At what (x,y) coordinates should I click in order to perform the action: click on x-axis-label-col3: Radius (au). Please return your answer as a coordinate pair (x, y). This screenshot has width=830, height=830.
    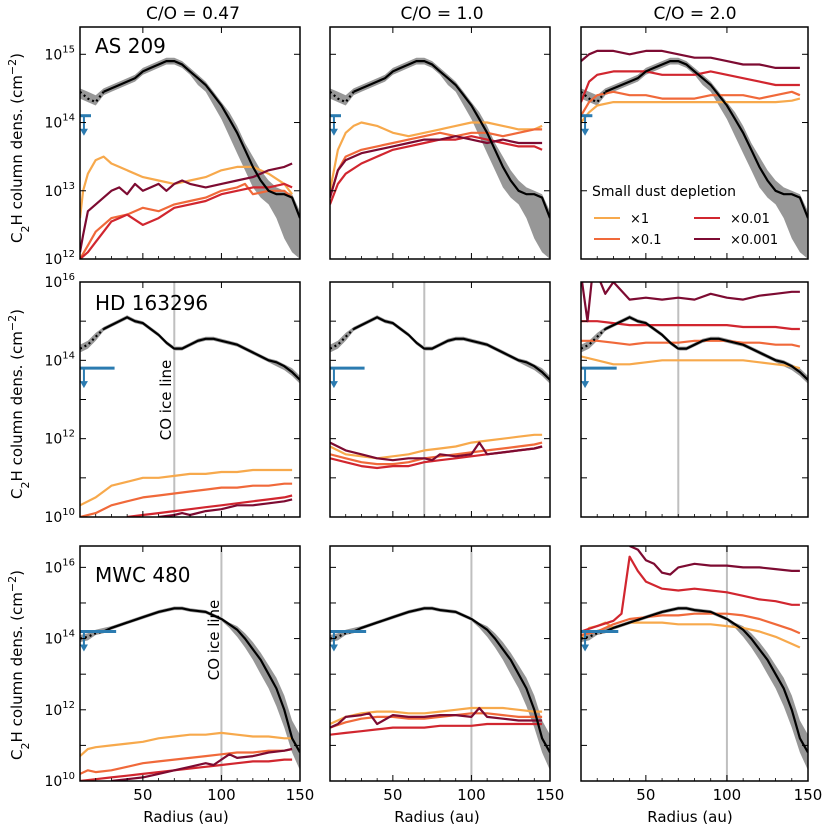
    Looking at the image, I should click on (689, 817).